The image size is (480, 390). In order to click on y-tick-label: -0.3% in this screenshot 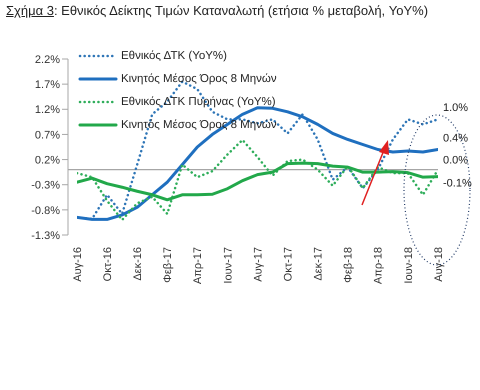, I will do `click(45, 186)`.